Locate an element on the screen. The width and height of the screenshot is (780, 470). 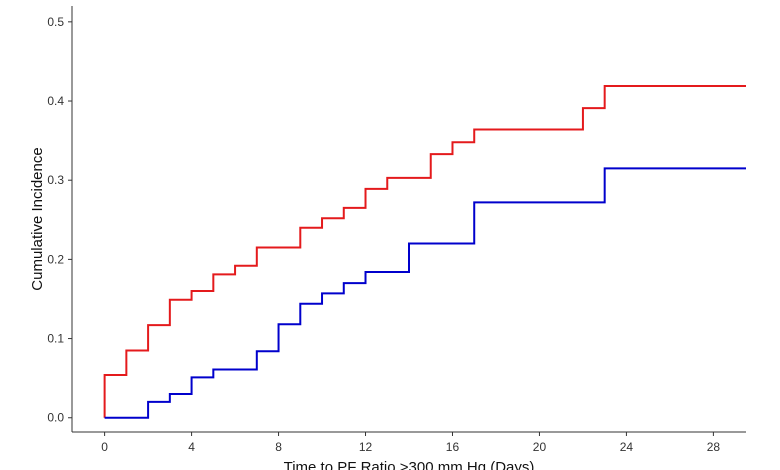
x-tick-label: 28 is located at coordinates (714, 447).